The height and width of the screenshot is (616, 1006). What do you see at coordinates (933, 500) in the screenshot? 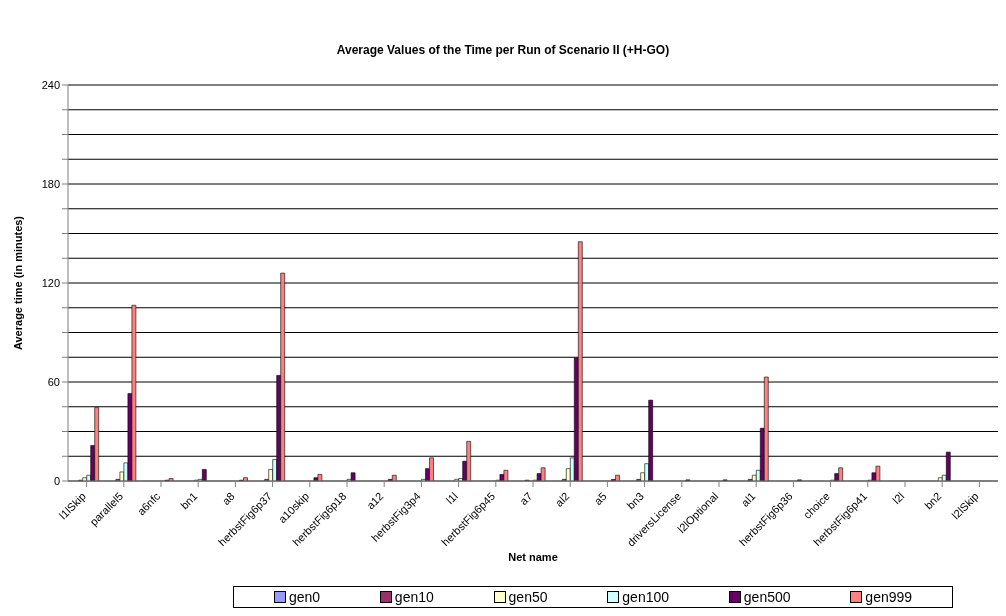
I see `x-tick-label: bn2` at bounding box center [933, 500].